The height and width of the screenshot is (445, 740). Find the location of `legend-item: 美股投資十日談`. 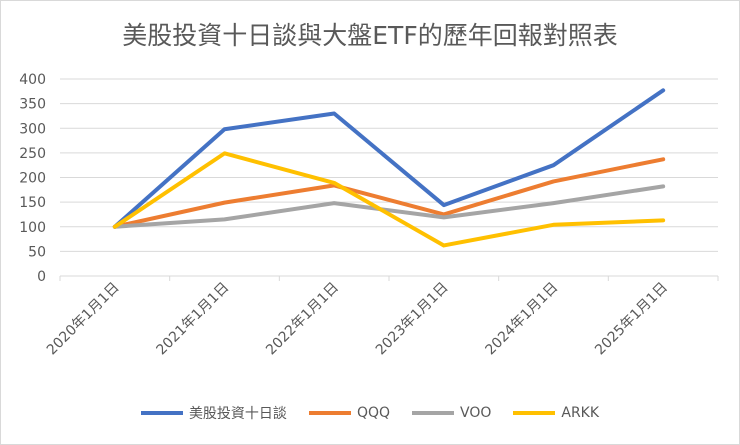

legend-item: 美股投資十日談 is located at coordinates (213, 413).